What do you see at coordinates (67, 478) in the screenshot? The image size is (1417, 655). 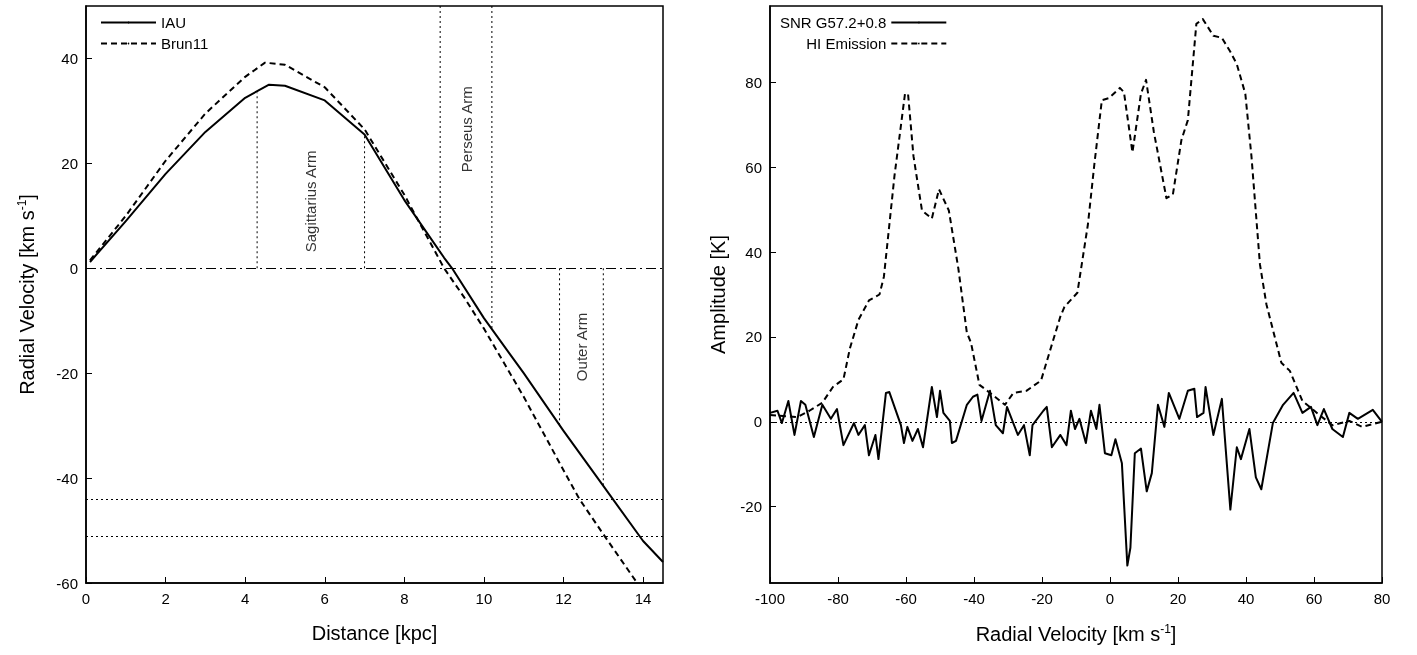 I see `y-tick-label: -40` at bounding box center [67, 478].